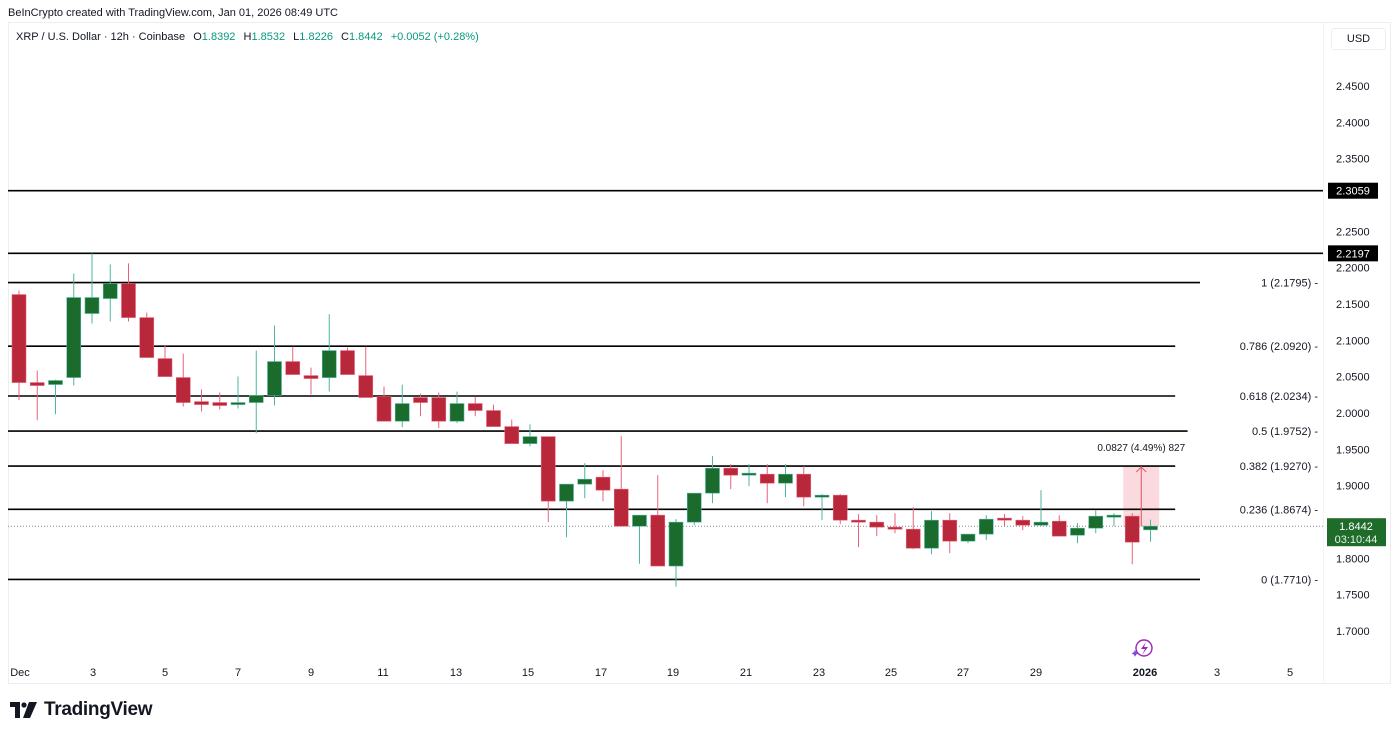 The width and height of the screenshot is (1400, 736). Describe the element at coordinates (1356, 527) in the screenshot. I see `last-price-value: 1.8442` at that location.